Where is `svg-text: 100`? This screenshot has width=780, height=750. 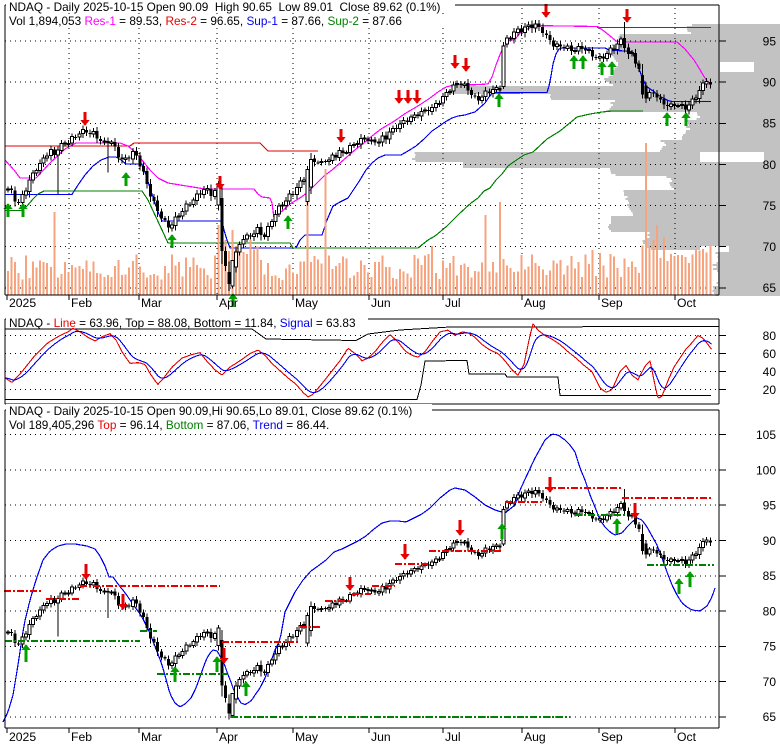 svg-text: 100 is located at coordinates (766, 470).